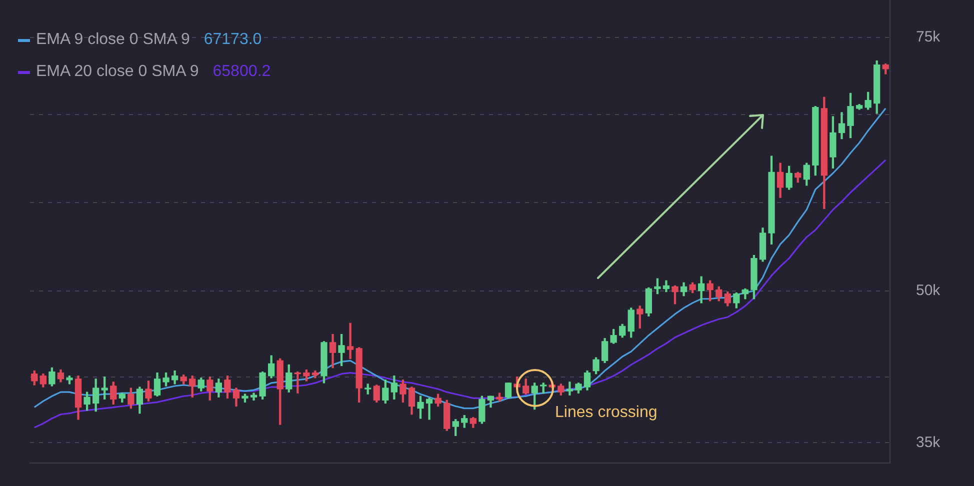 This screenshot has height=486, width=974. I want to click on legend-label: EMA 20 close 0 SMA 9, so click(117, 72).